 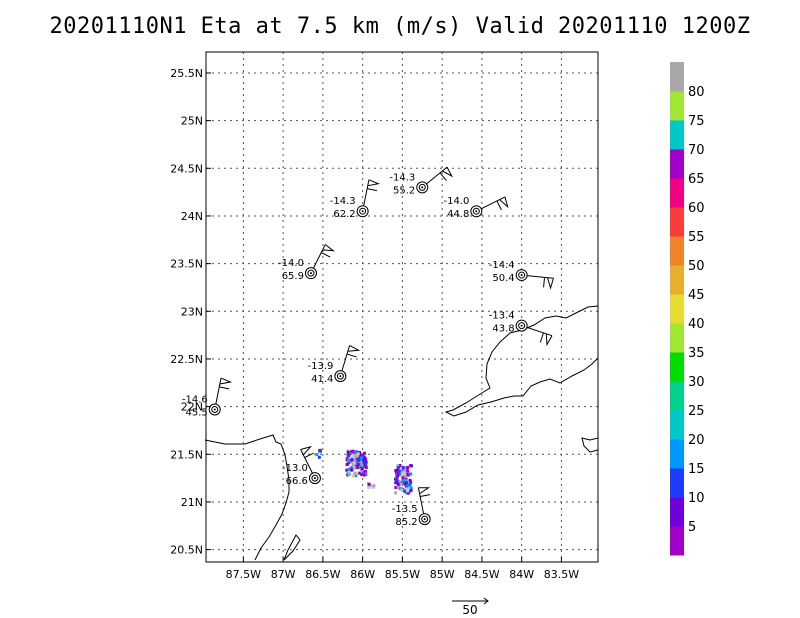 What do you see at coordinates (590, 445) in the screenshot?
I see `isla-de-la-juventud` at bounding box center [590, 445].